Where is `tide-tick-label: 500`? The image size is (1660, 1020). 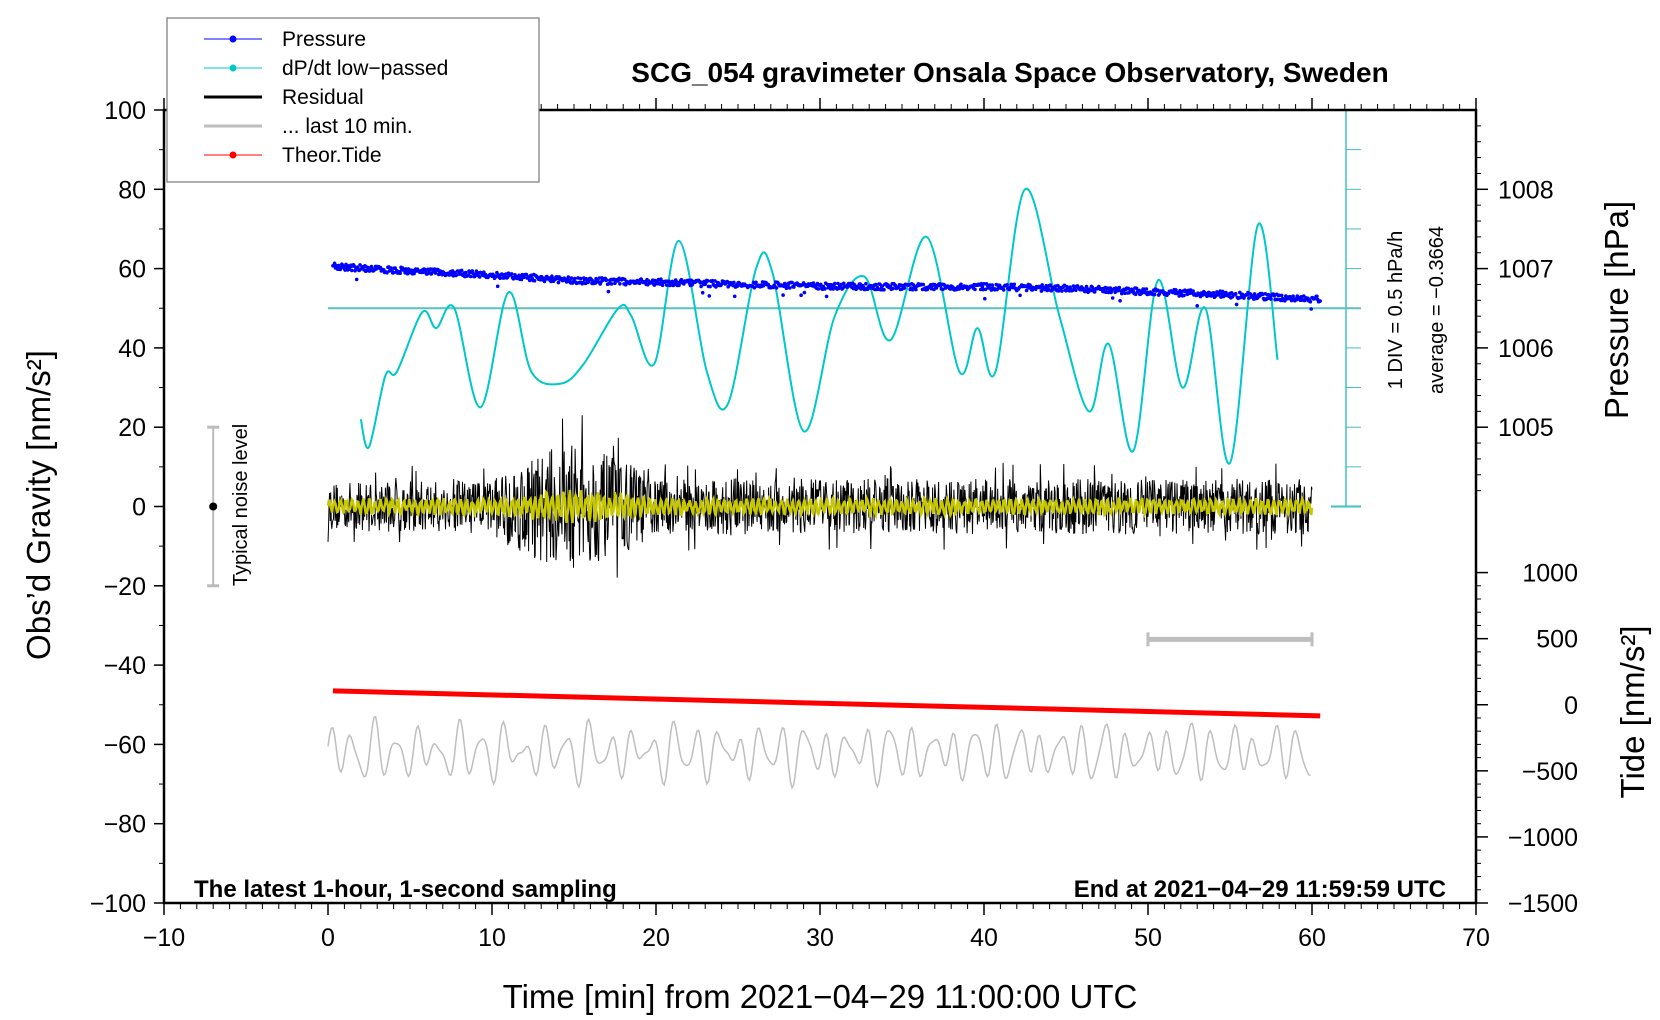
tide-tick-label: 500 is located at coordinates (1557, 640).